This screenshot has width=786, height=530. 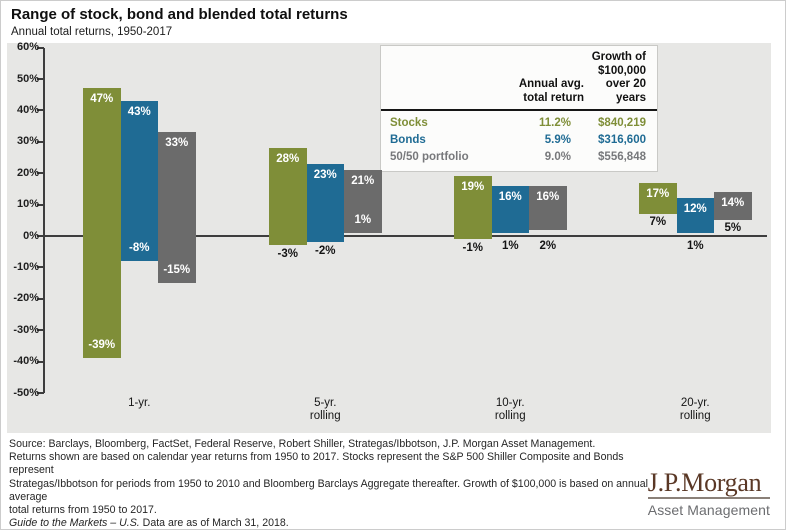 I want to click on y-axis-tick-label: -40%, so click(x=26, y=361).